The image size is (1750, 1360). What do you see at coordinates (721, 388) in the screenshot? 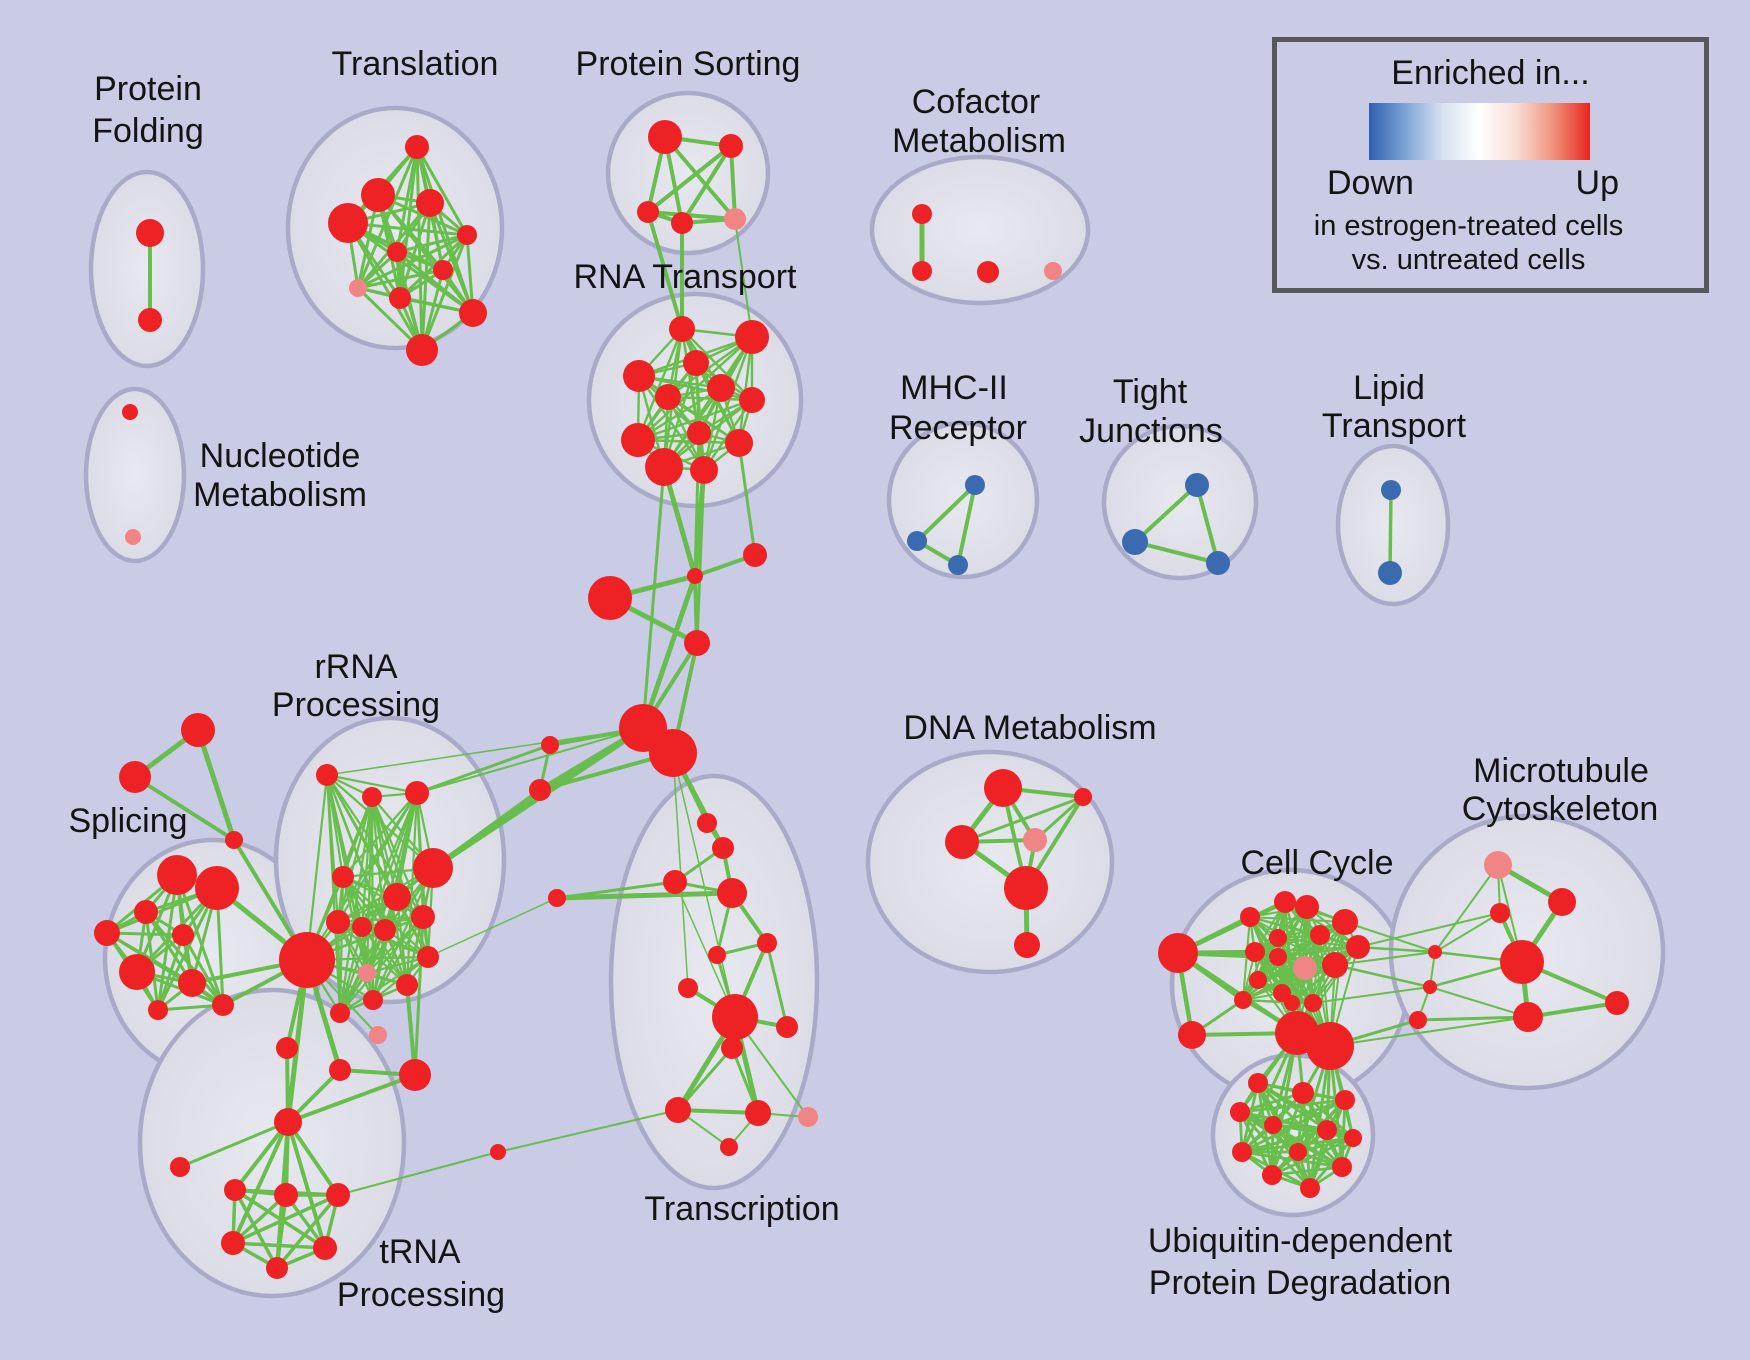
I see `gene-set-node-rt6` at bounding box center [721, 388].